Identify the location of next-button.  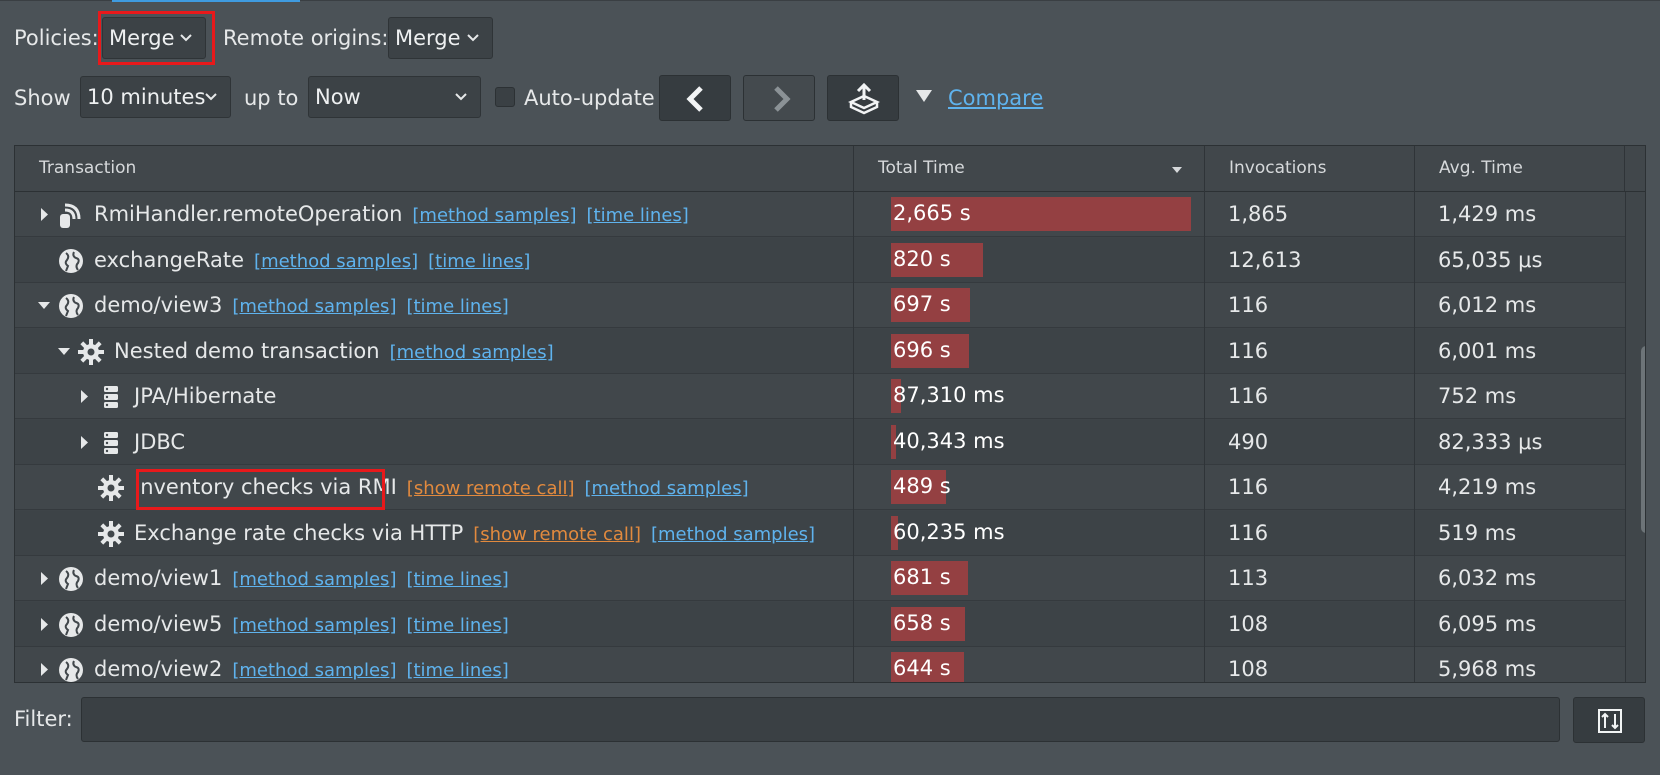
(779, 98).